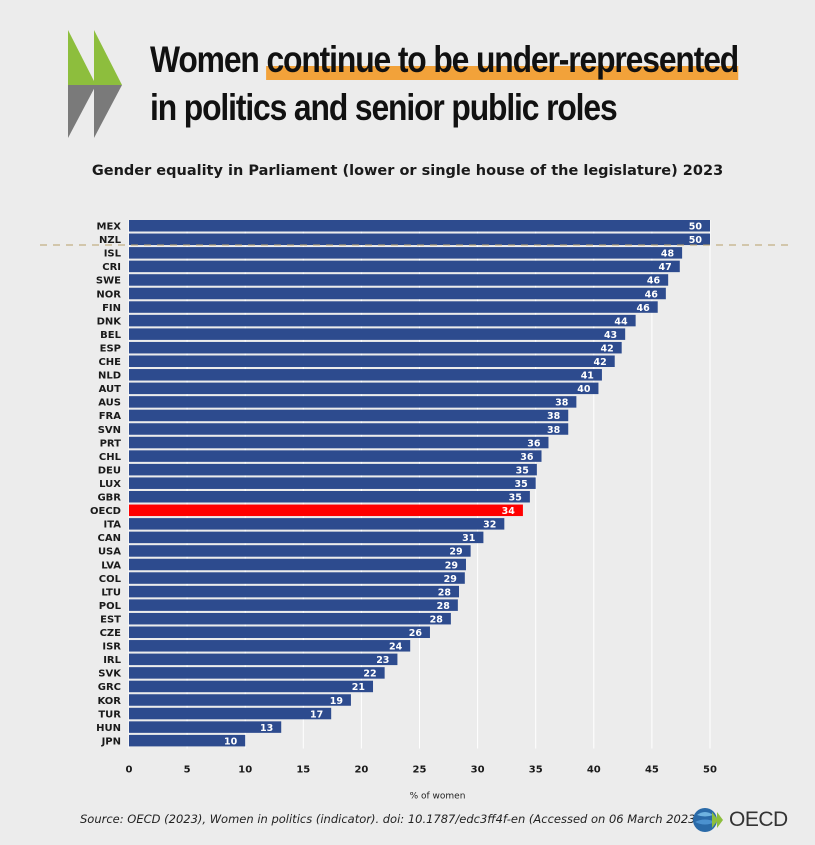 The width and height of the screenshot is (815, 845). Describe the element at coordinates (110, 579) in the screenshot. I see `category-label: COL` at that location.